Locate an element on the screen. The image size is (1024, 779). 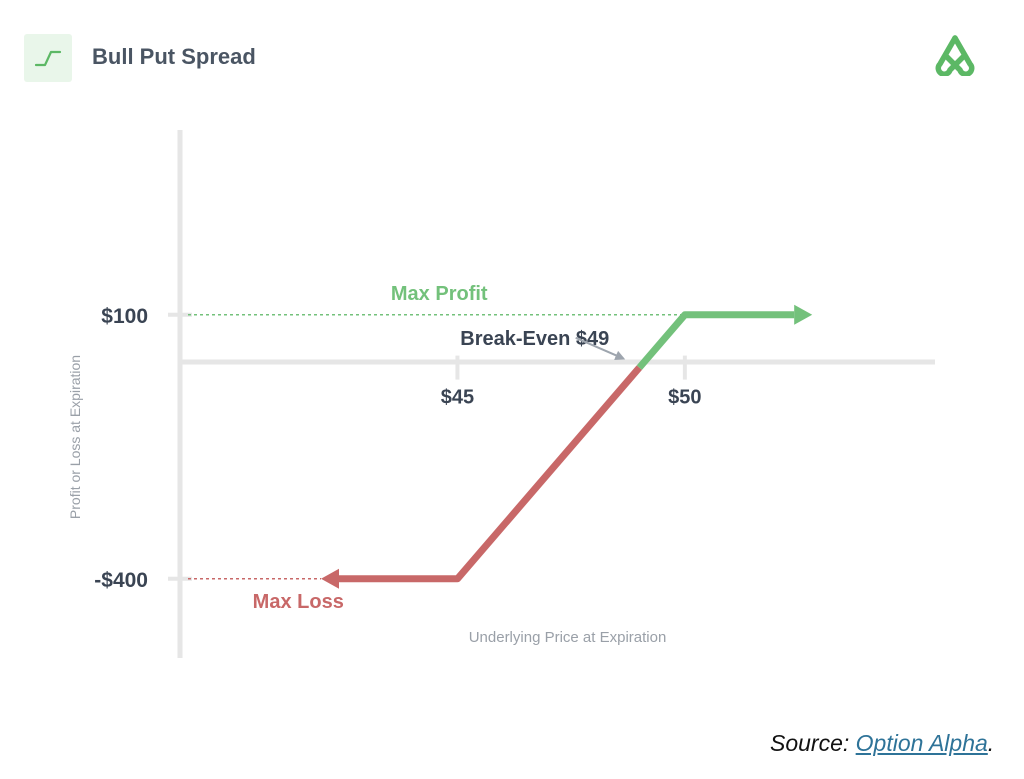
x-tick-label-50: $50 is located at coordinates (684, 398).